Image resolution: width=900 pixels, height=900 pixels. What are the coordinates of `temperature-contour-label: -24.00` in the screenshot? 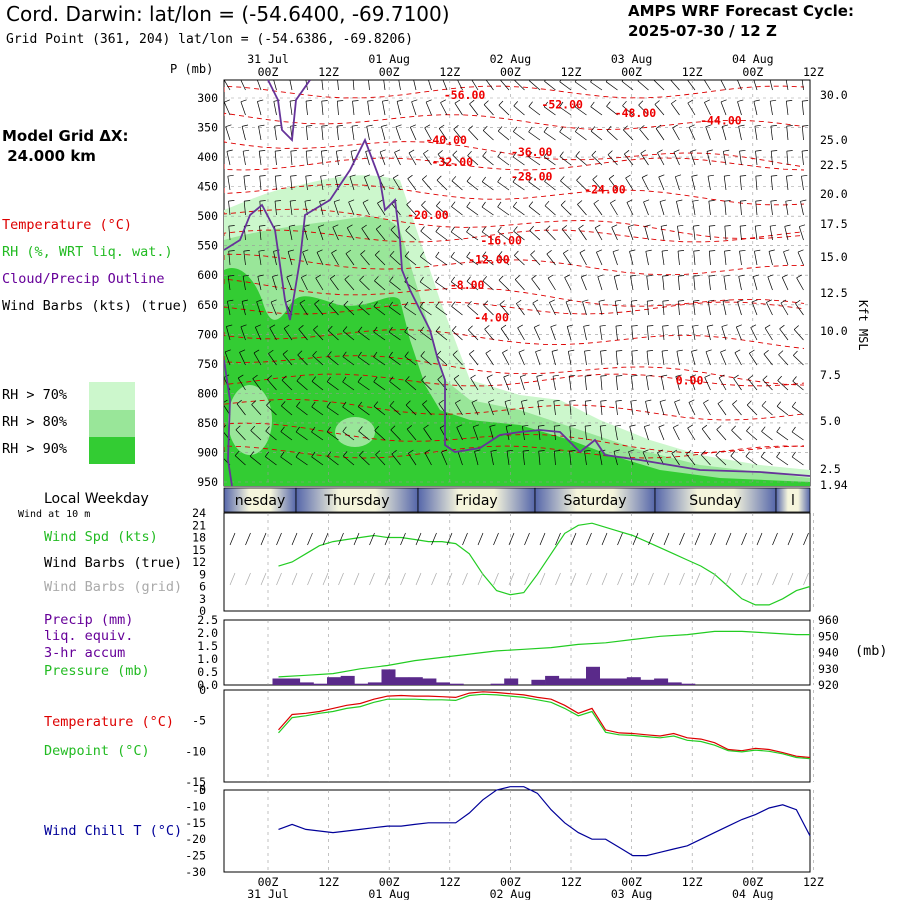 It's located at (605, 190).